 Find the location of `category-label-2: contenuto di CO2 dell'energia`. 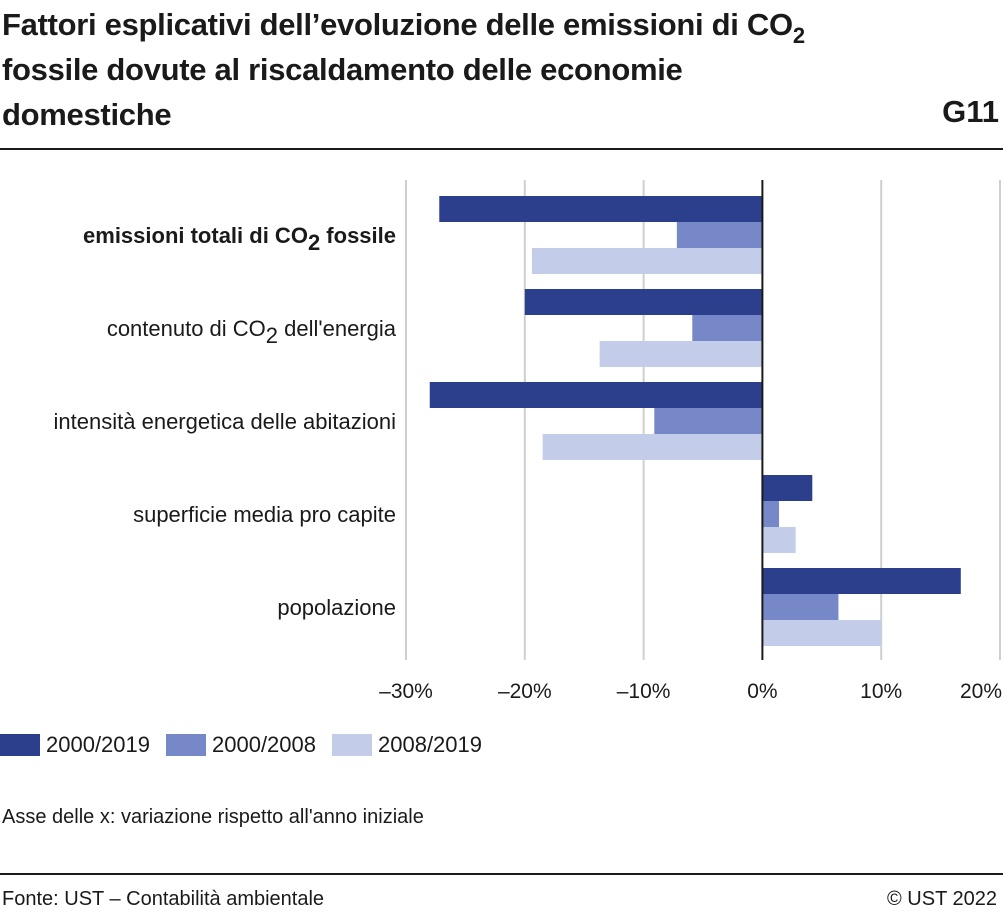

category-label-2: contenuto di CO2 dell'energia is located at coordinates (252, 332).